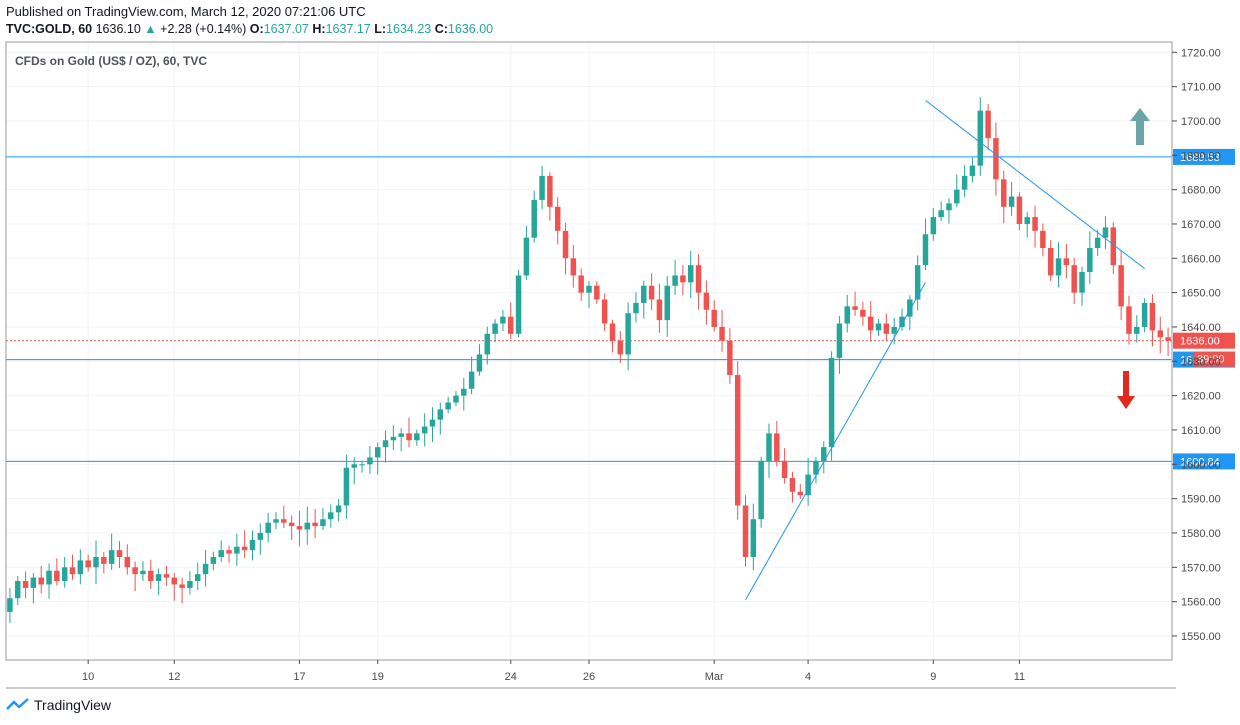 The height and width of the screenshot is (725, 1240). I want to click on y-tick-label: 1590.00, so click(1201, 500).